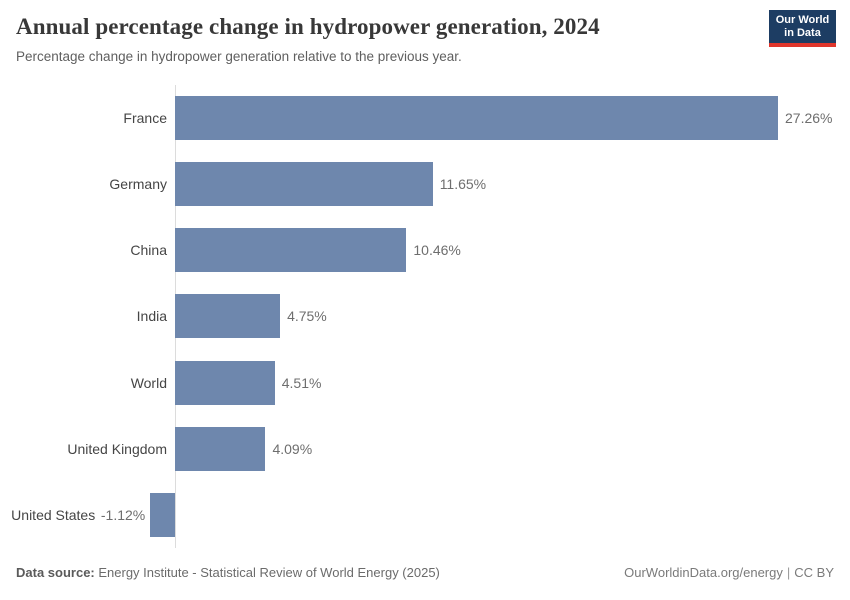 This screenshot has width=850, height=600. Describe the element at coordinates (301, 382) in the screenshot. I see `value-label: 4.51%` at that location.